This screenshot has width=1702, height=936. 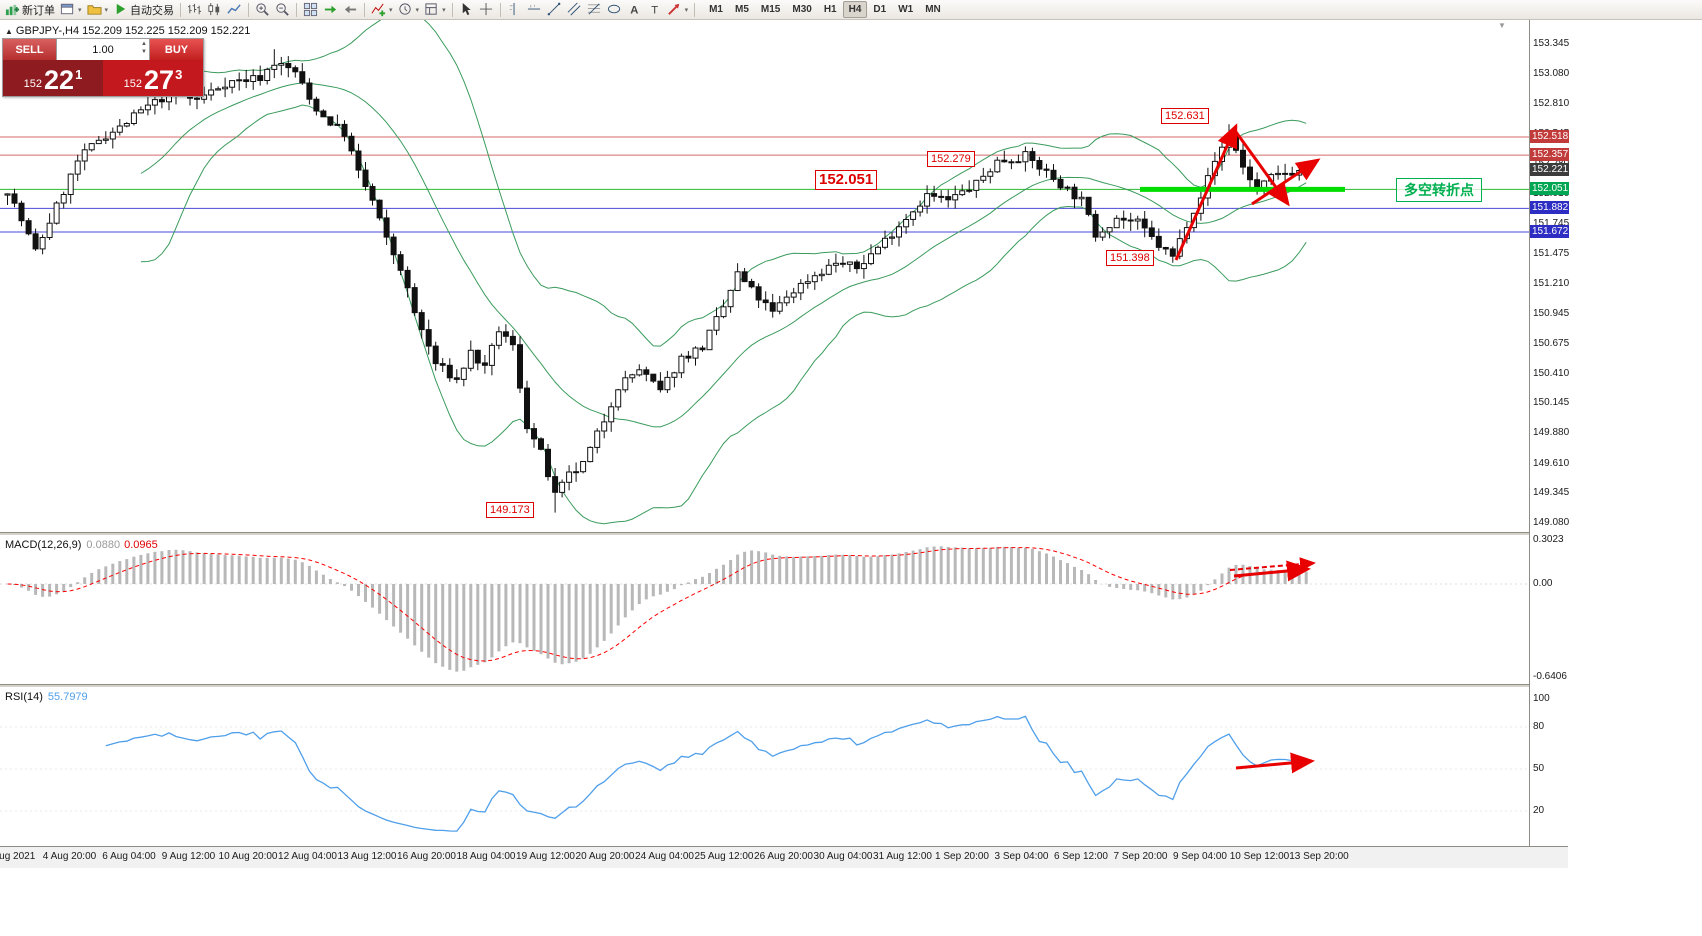 I want to click on buy-price-button: 152 27 3, so click(x=153, y=78).